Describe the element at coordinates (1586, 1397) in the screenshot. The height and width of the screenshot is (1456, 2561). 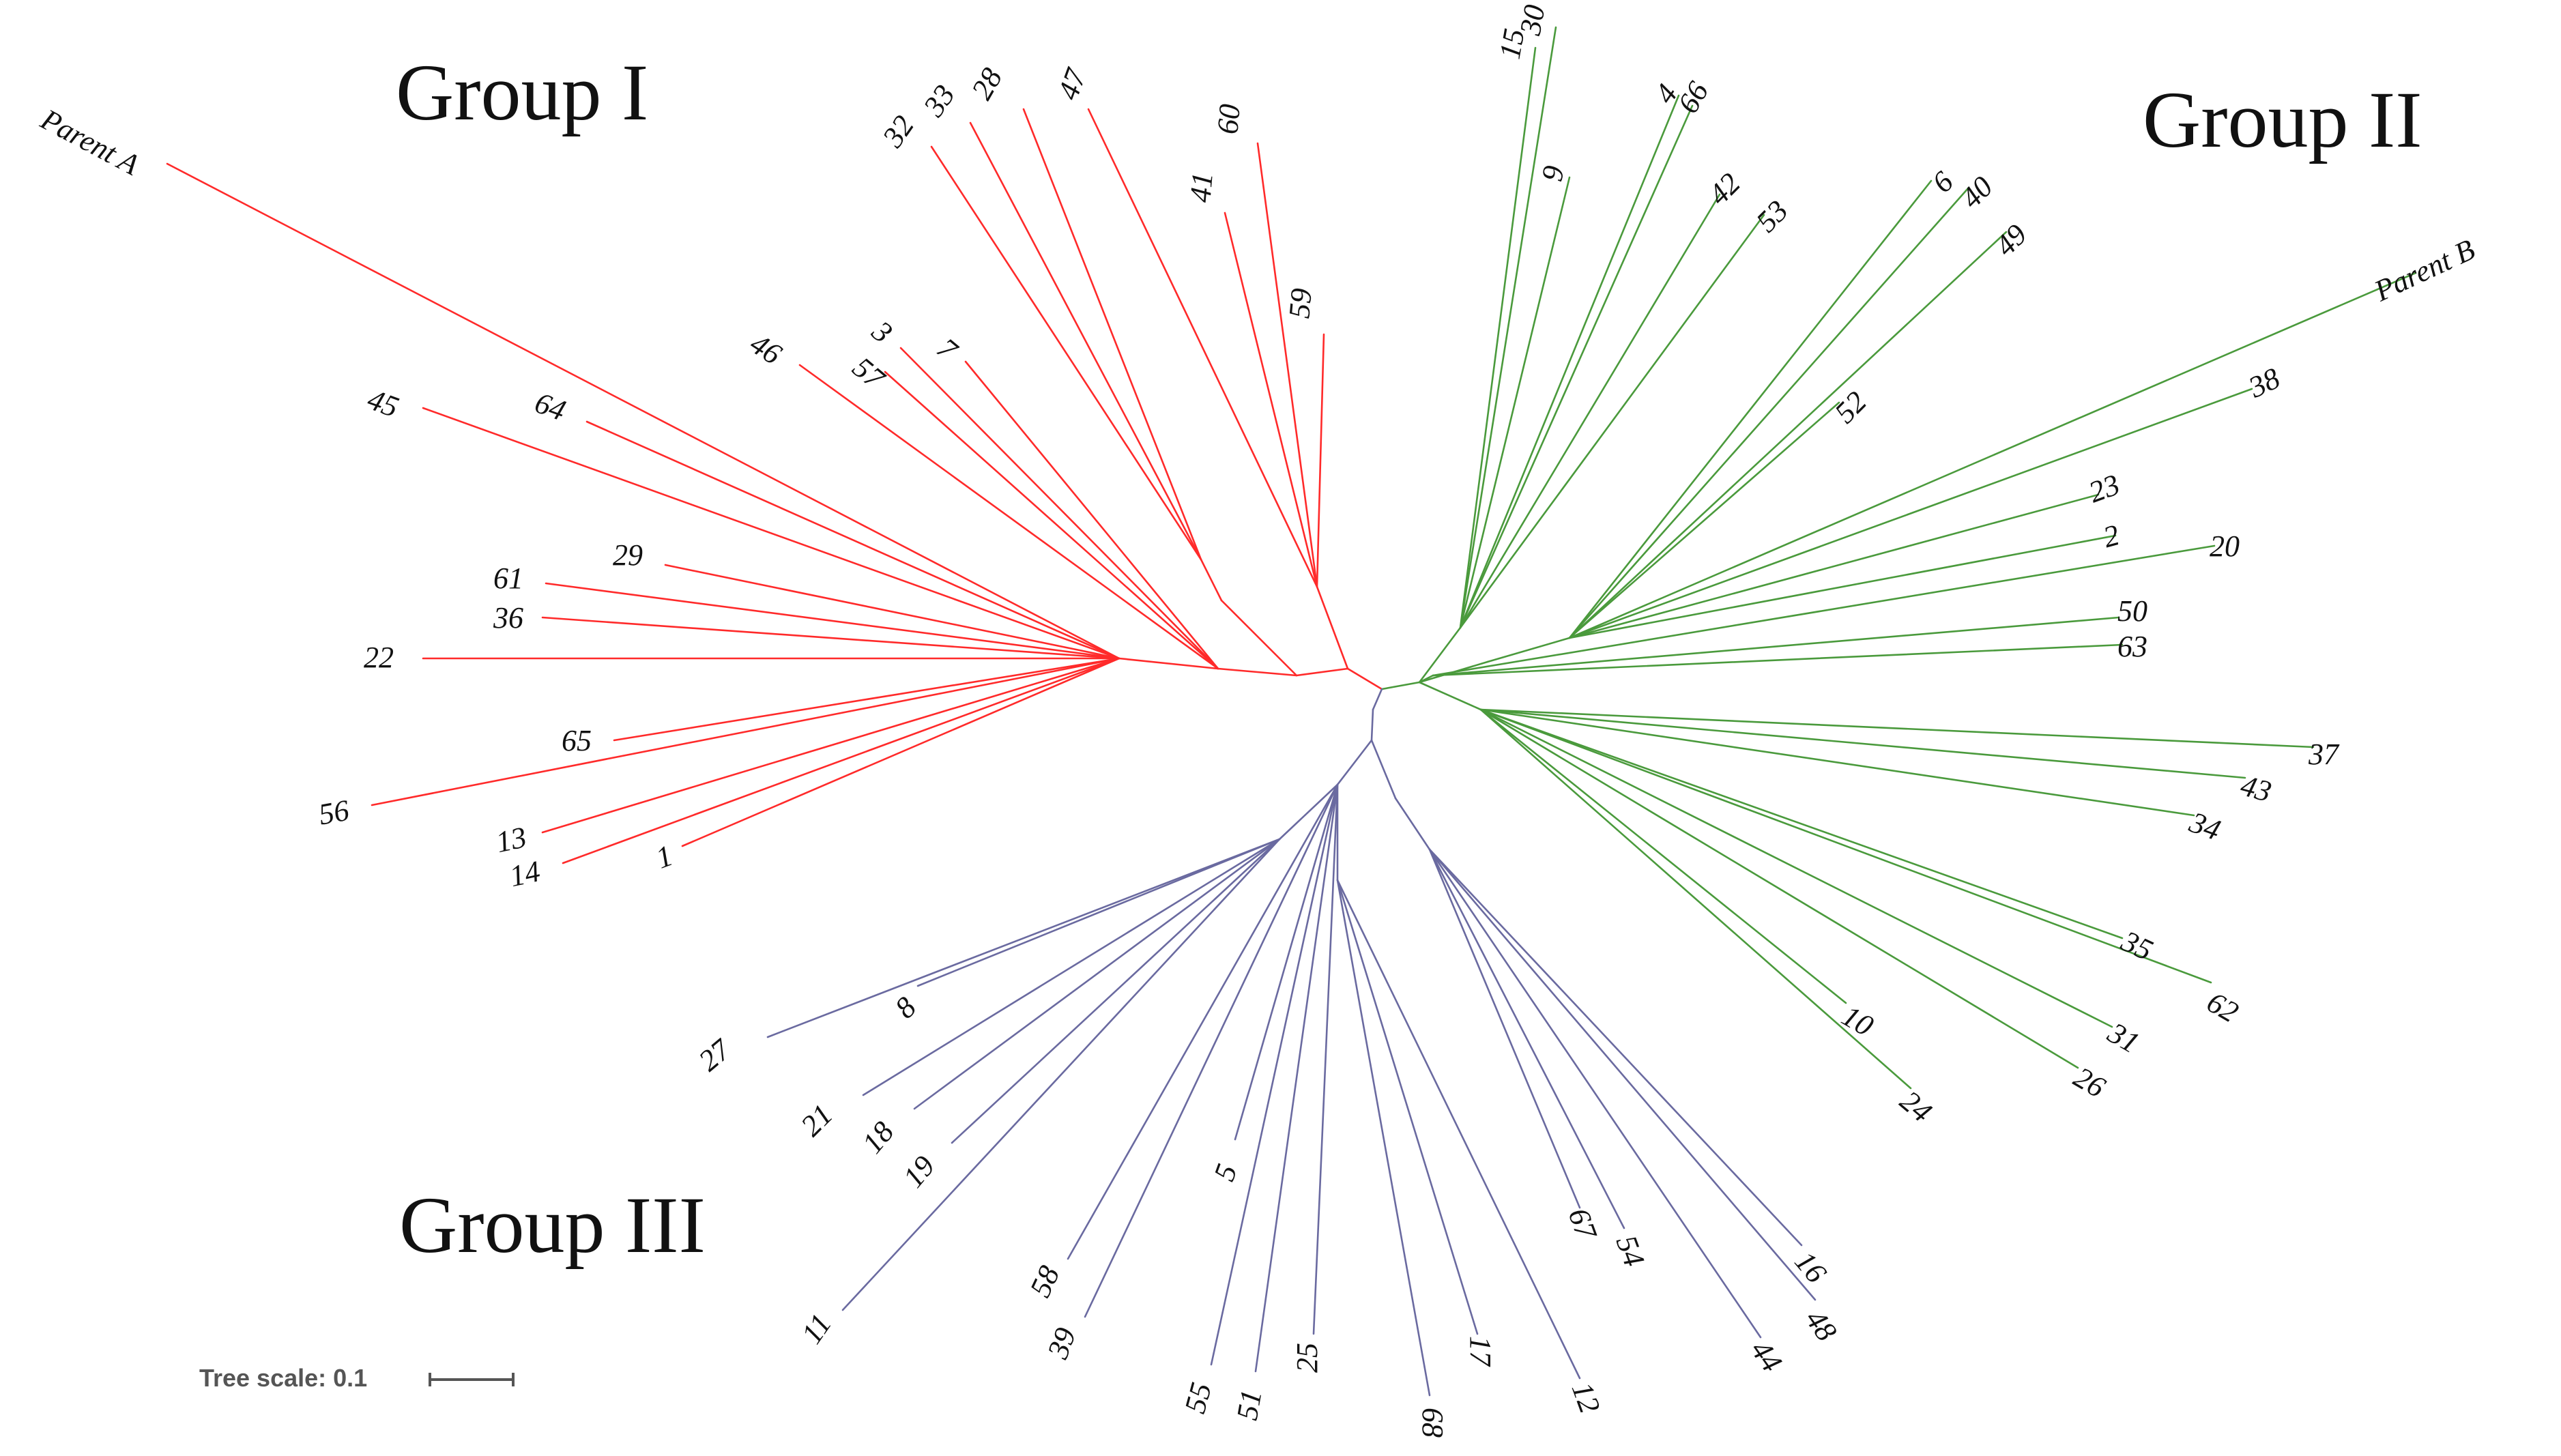
I see `leaf-label-g3-14: 12` at that location.